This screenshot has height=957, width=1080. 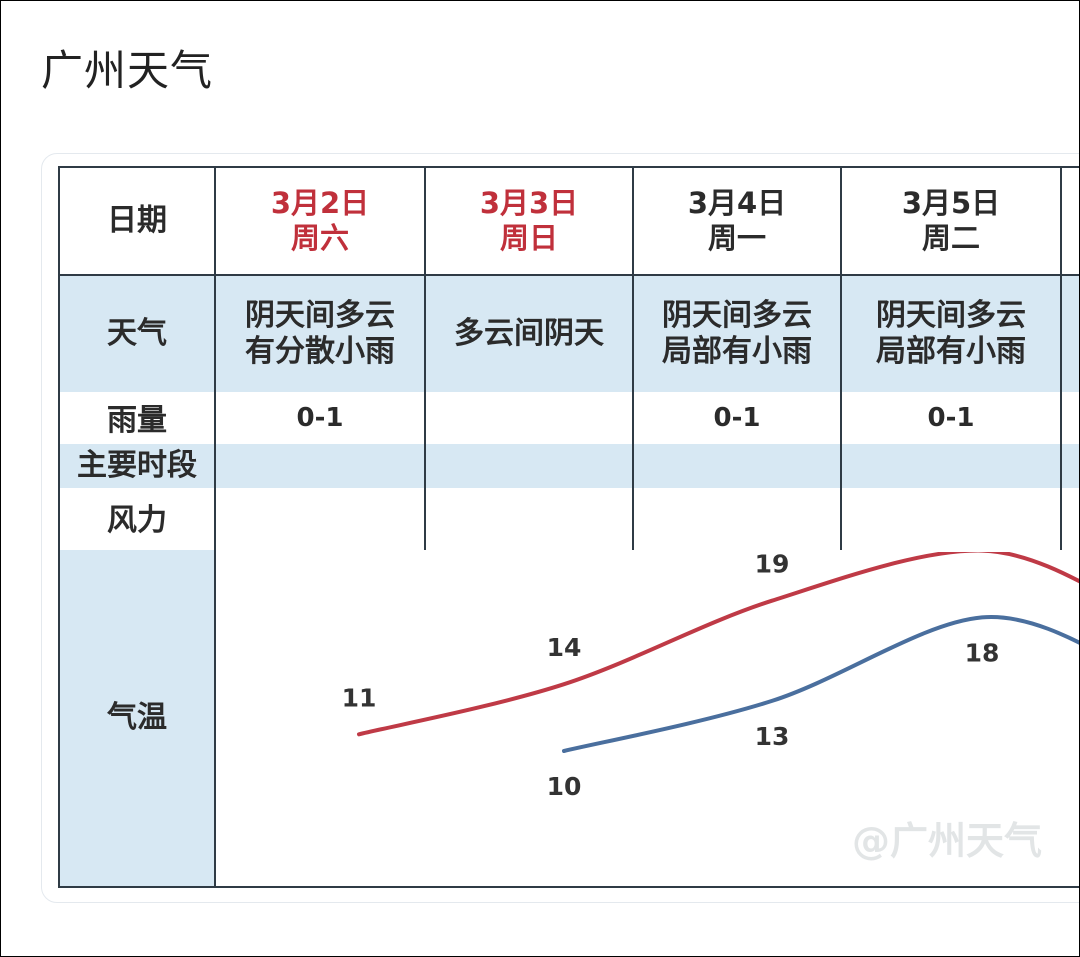 I want to click on date-cell: 3月5日 周二, so click(x=951, y=221).